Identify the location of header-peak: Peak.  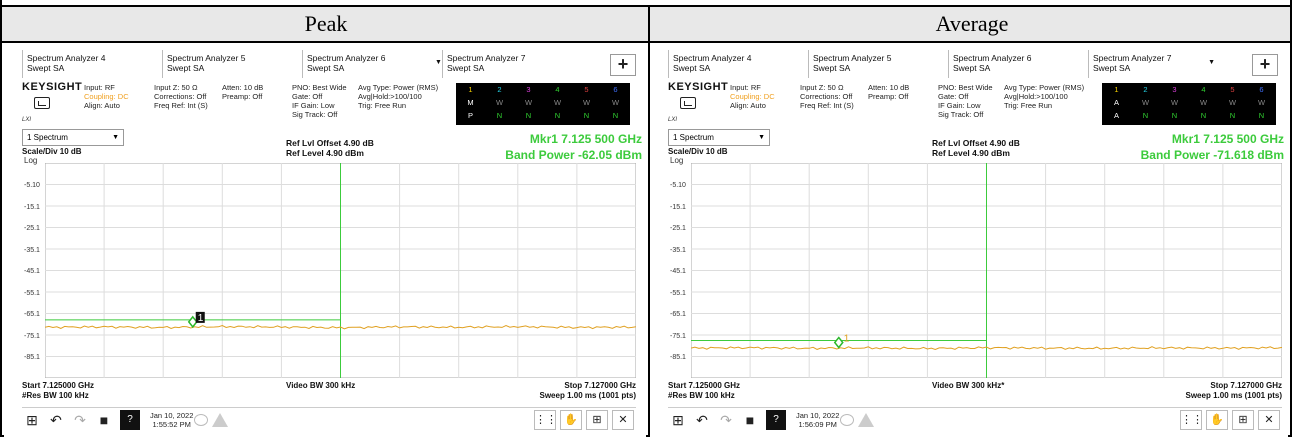
(326, 23).